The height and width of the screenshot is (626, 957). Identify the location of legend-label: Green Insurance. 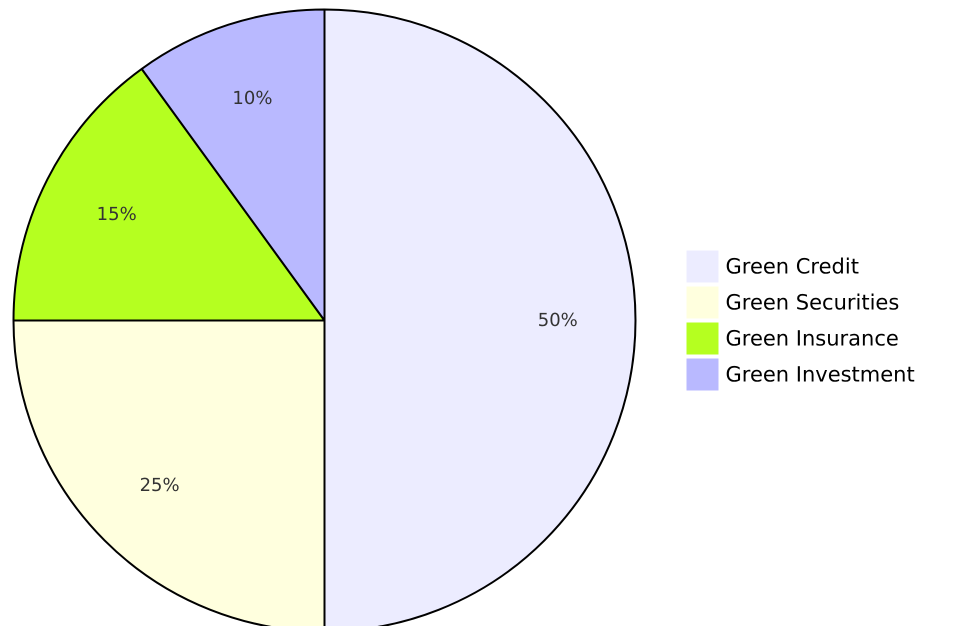
(812, 338).